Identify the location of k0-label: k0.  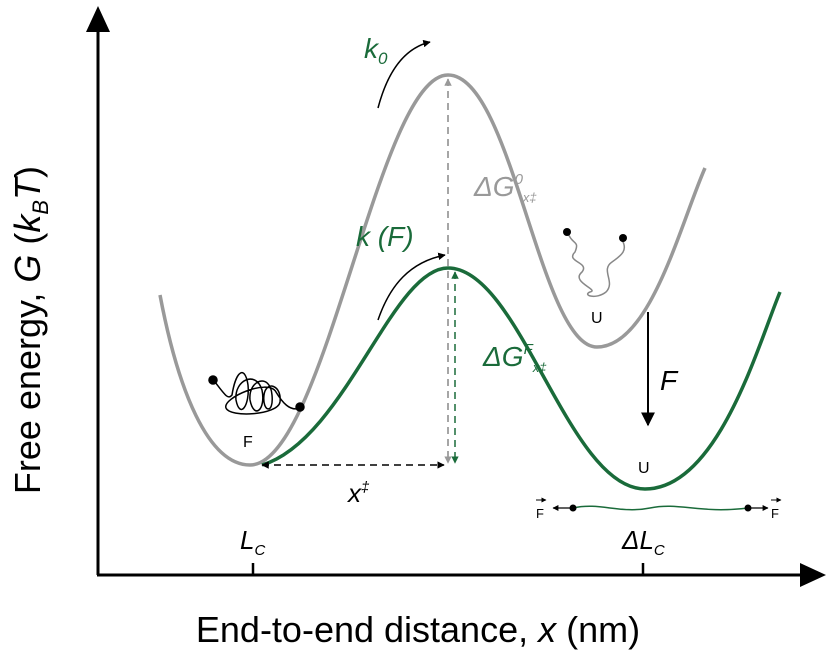
(376, 50).